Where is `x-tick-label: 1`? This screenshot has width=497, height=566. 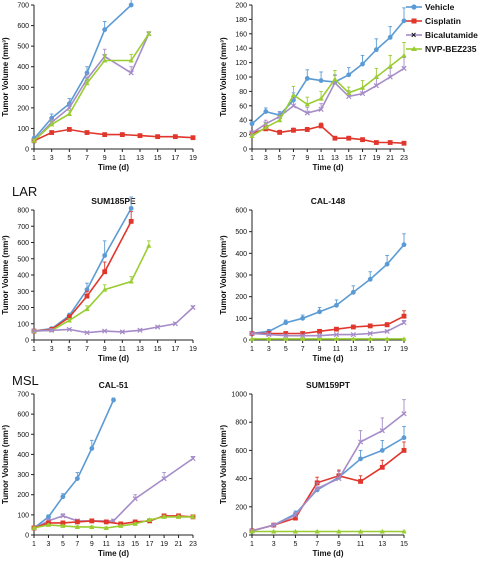
x-tick-label: 1 is located at coordinates (34, 158).